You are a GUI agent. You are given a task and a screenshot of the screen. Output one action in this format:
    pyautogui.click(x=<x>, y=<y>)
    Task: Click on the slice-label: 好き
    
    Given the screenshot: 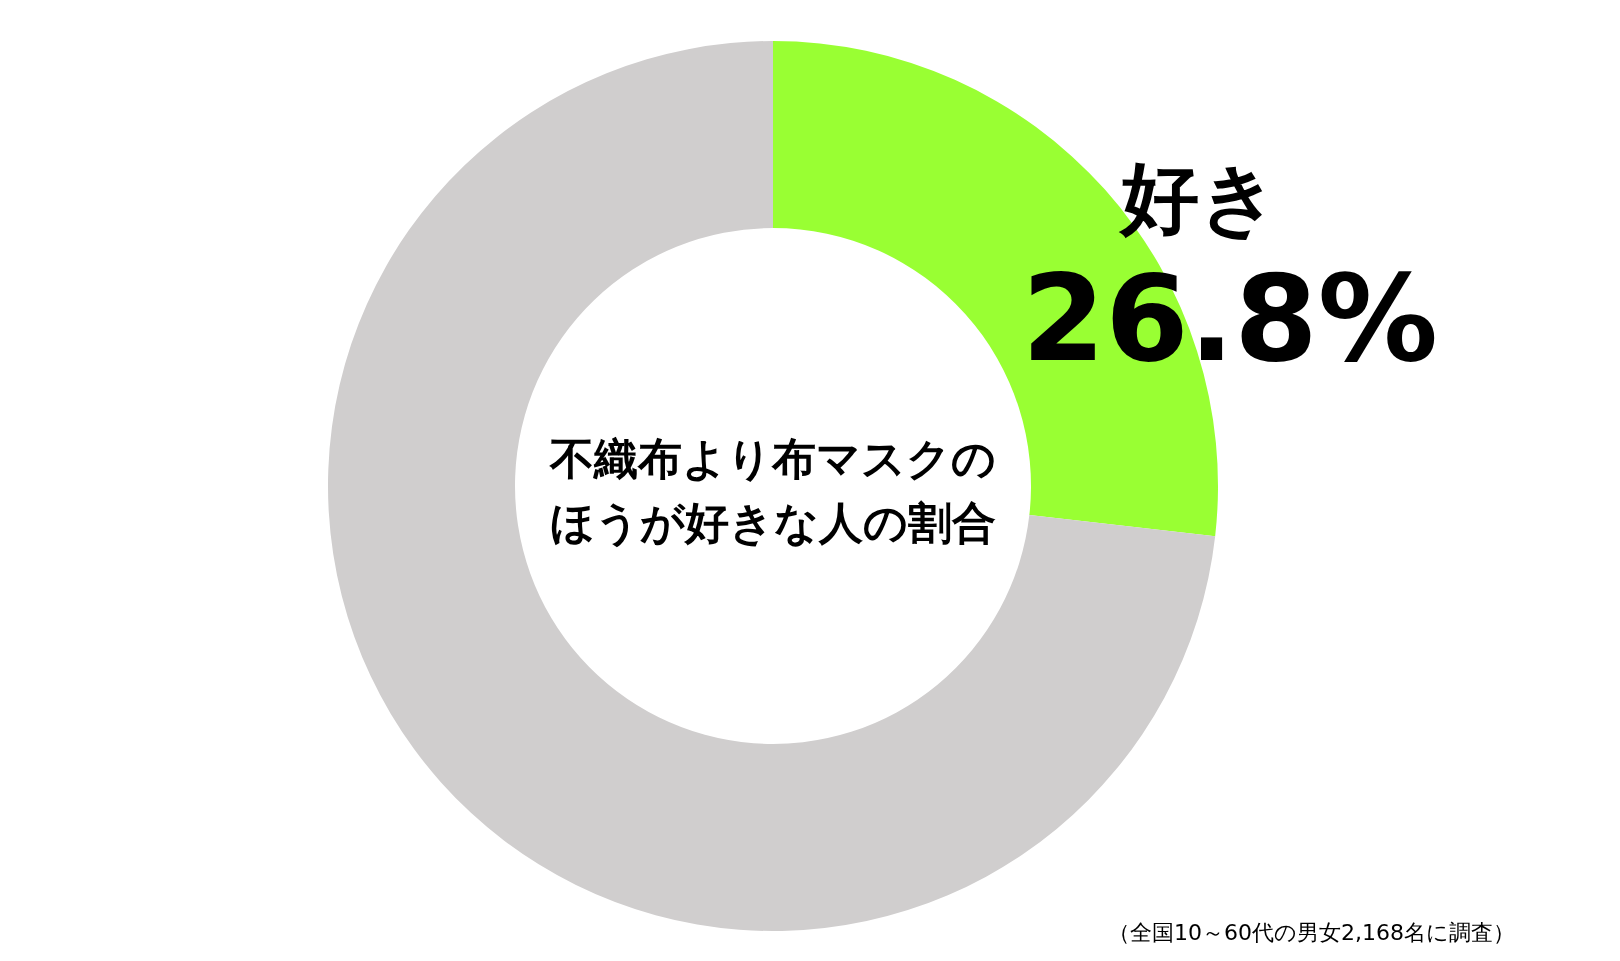 What is the action you would take?
    pyautogui.click(x=1198, y=197)
    